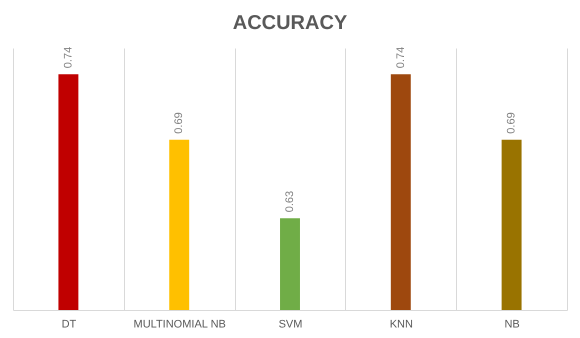 Image resolution: width=580 pixels, height=338 pixels. Describe the element at coordinates (512, 324) in the screenshot. I see `x-tick-label: NB` at that location.